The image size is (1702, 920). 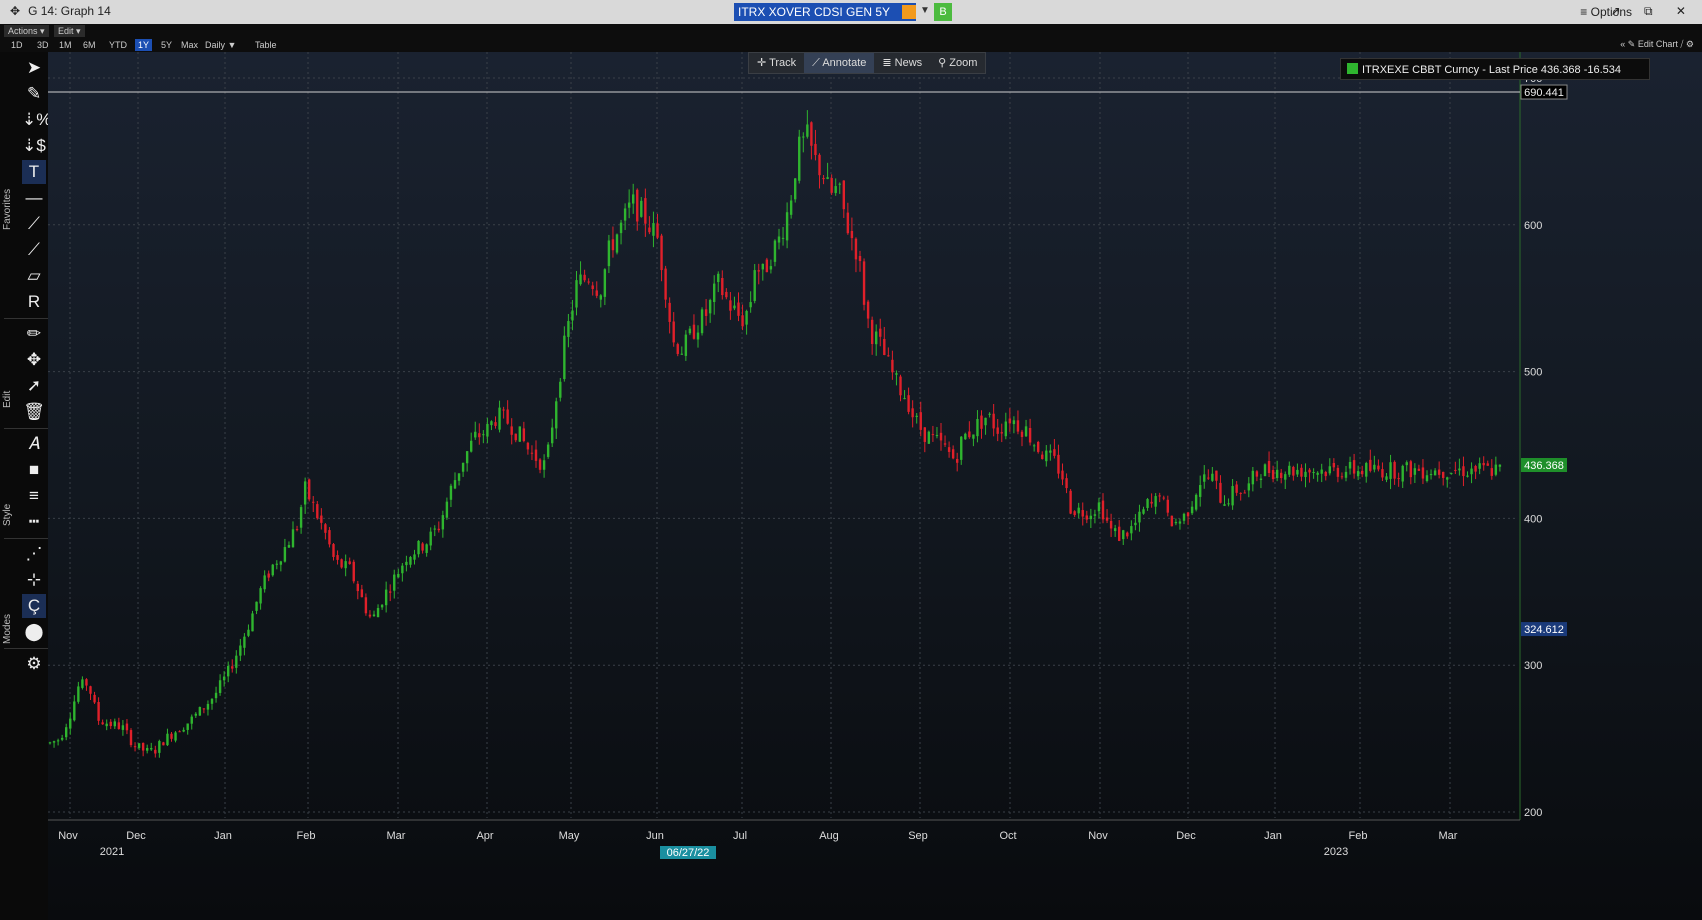 What do you see at coordinates (34, 275) in the screenshot?
I see `channel-icon: ▱` at bounding box center [34, 275].